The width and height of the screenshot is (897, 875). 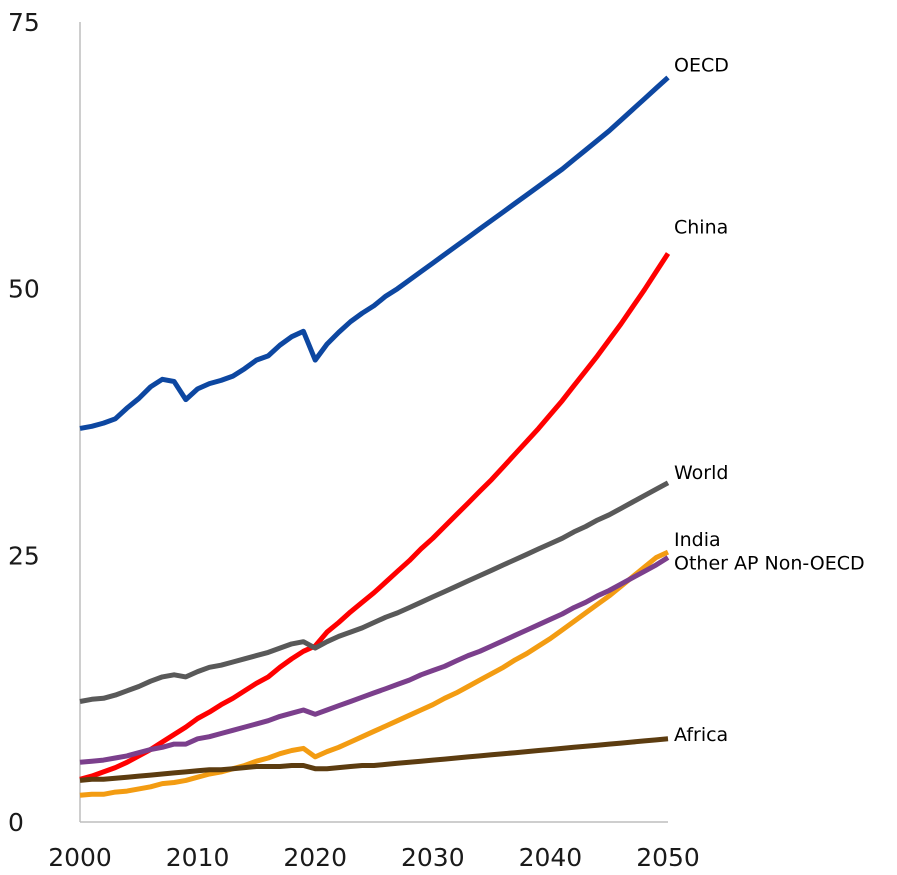 I want to click on series-label-africa: Africa, so click(x=701, y=735).